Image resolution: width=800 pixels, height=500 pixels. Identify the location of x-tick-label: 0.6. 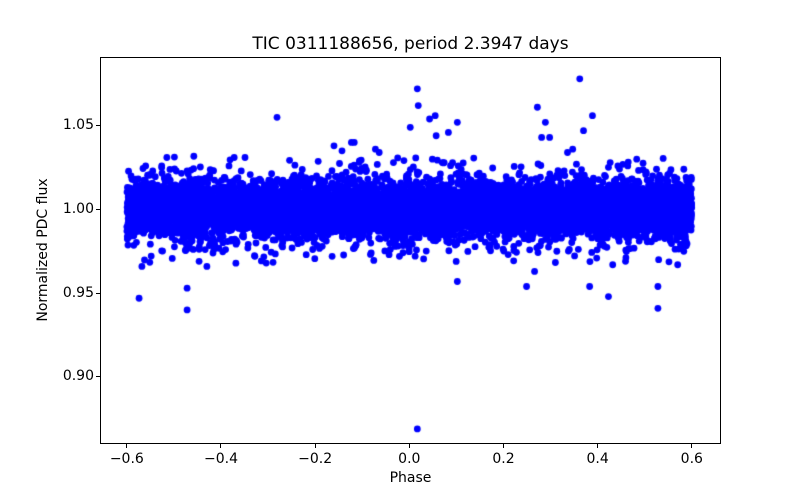
(691, 459).